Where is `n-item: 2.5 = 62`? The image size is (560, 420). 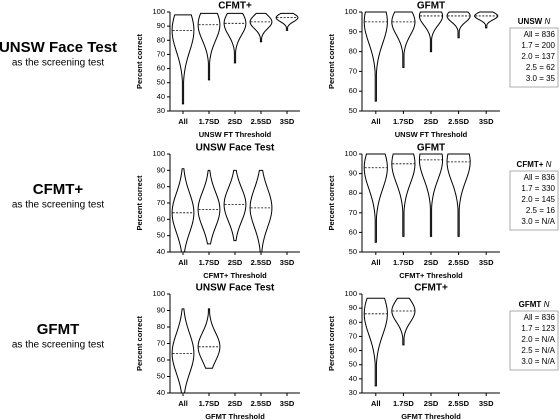 n-item: 2.5 = 62 is located at coordinates (541, 67).